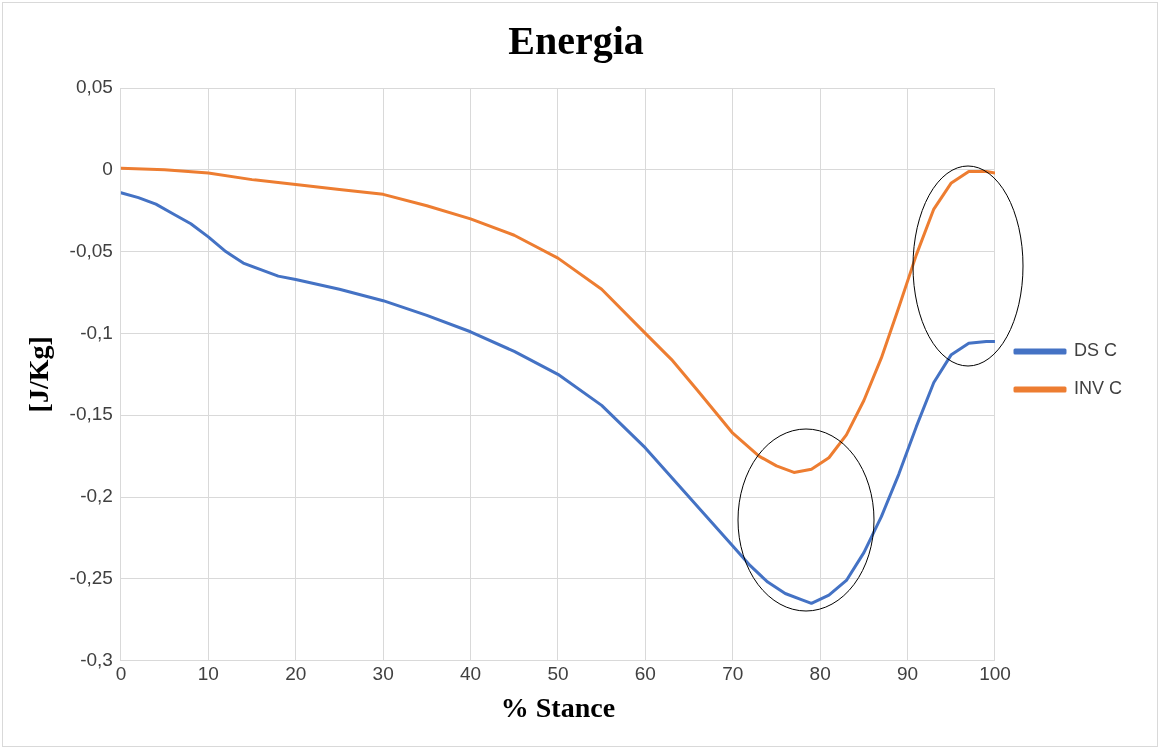 This screenshot has height=751, width=1162. What do you see at coordinates (91, 250) in the screenshot?
I see `y-tick-label: -0,05` at bounding box center [91, 250].